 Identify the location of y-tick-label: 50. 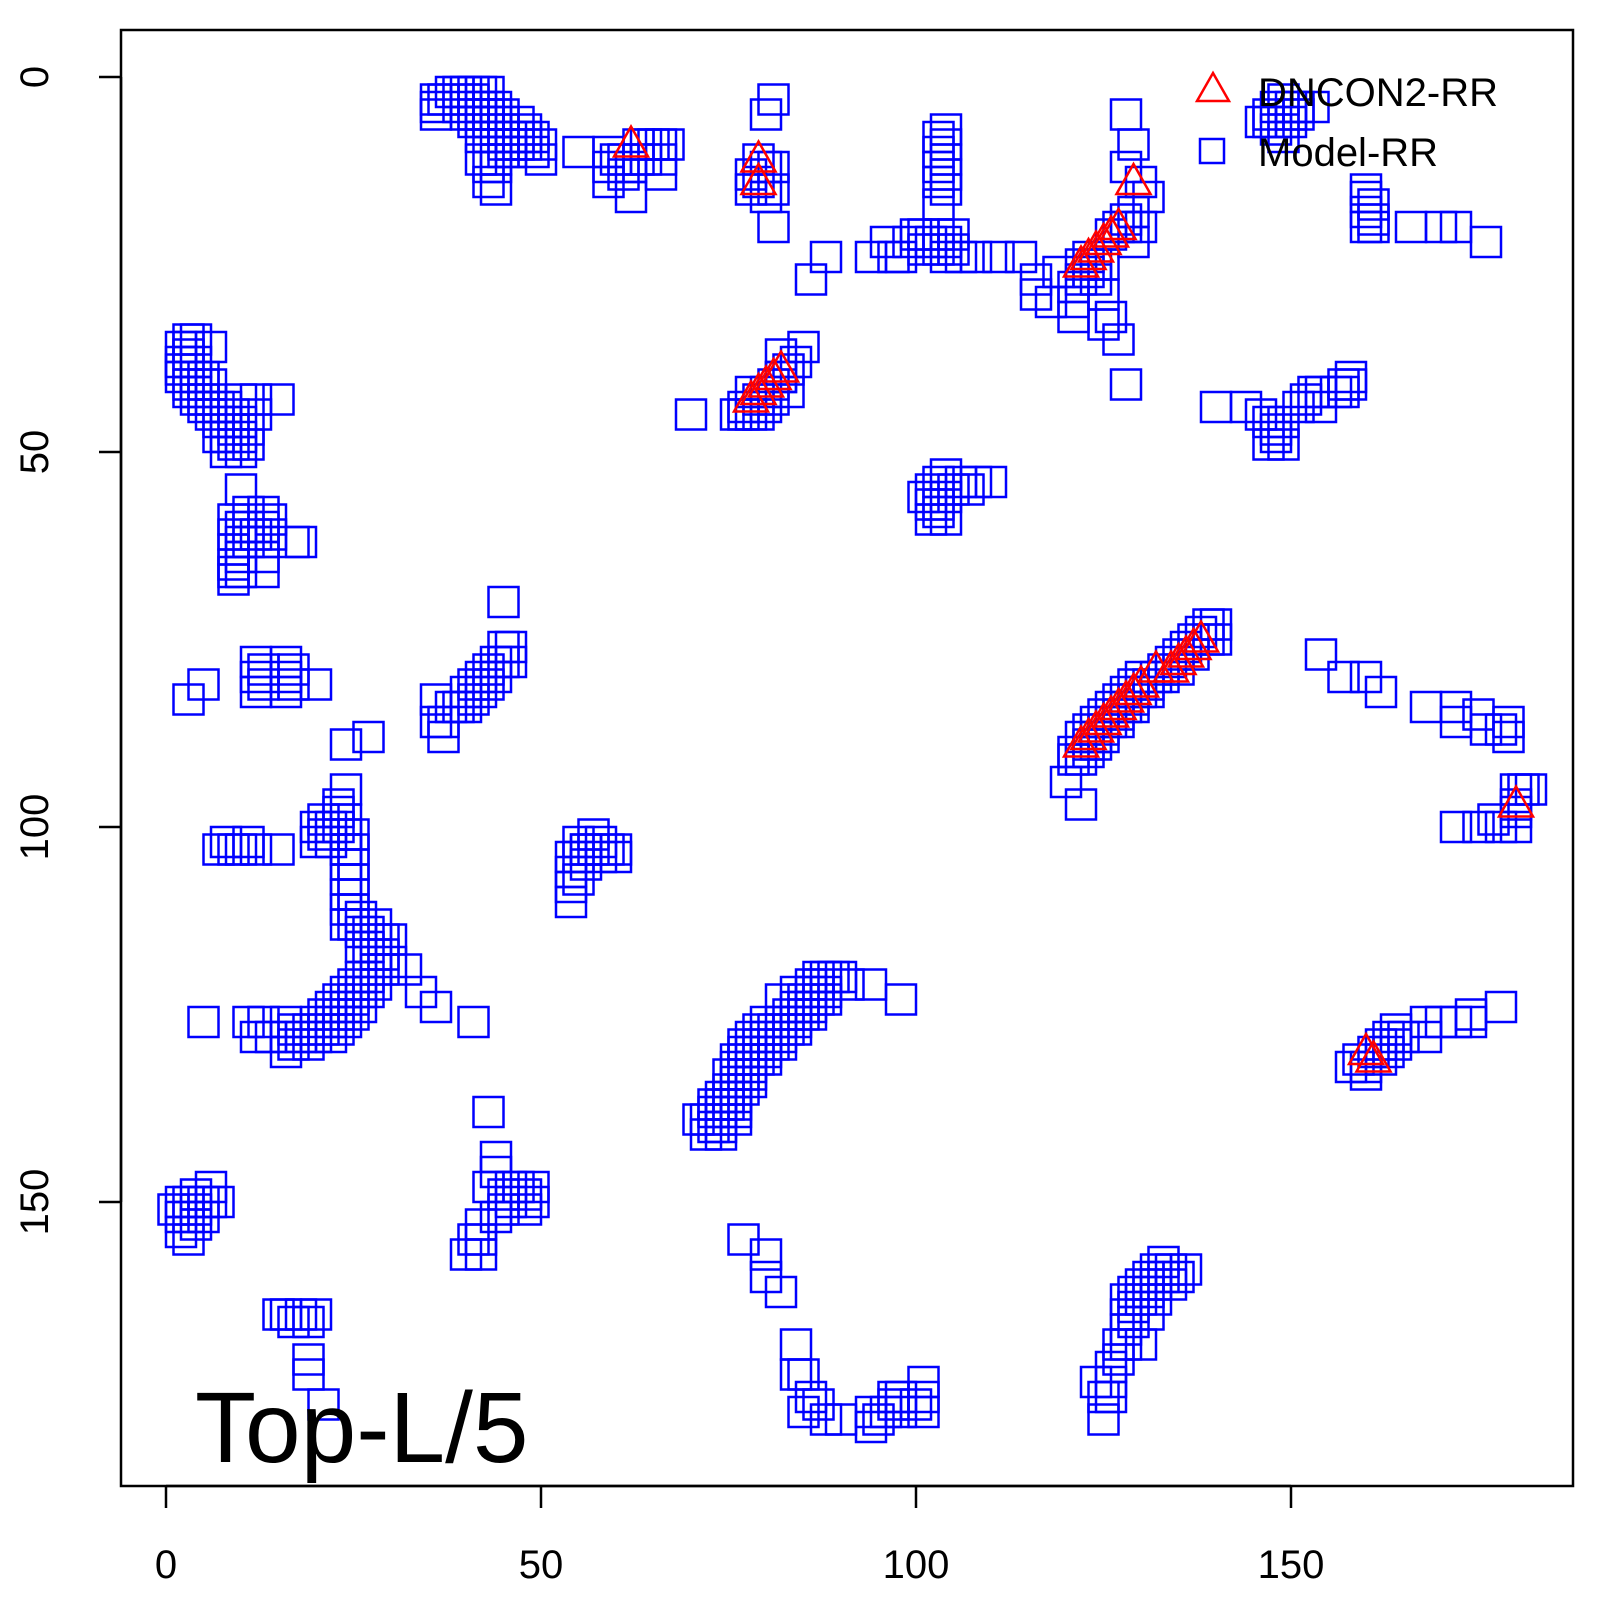
(35, 452).